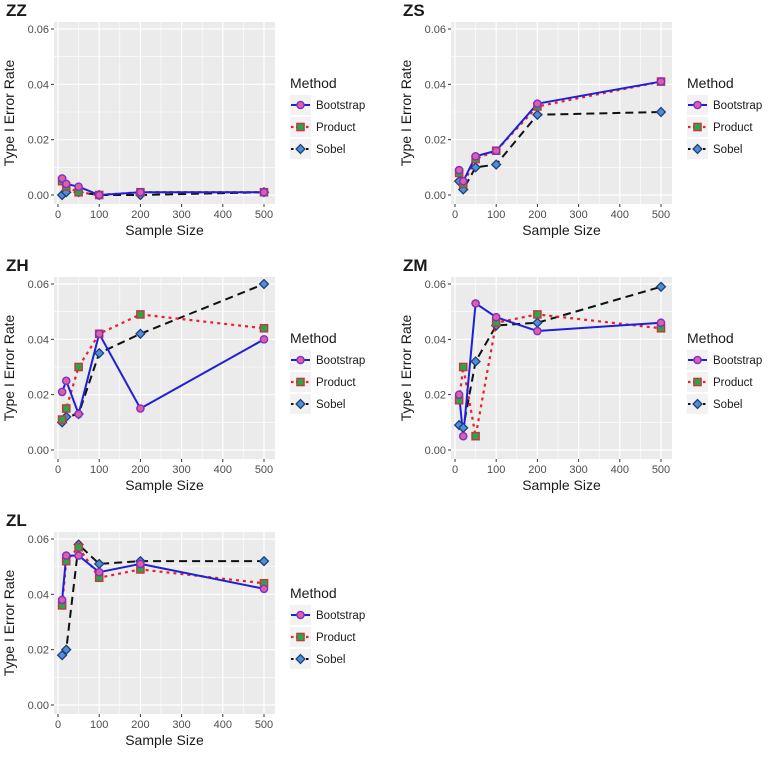 This screenshot has height=760, width=778. I want to click on series-line-product, so click(162, 188).